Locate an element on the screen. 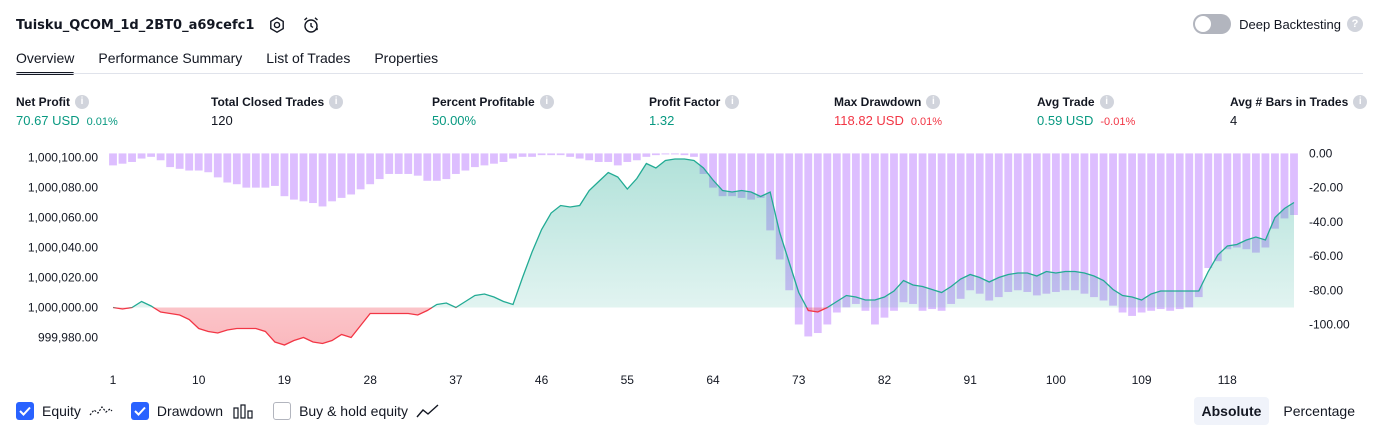 Image resolution: width=1379 pixels, height=435 pixels. stat-value: 1.32 is located at coordinates (662, 120).